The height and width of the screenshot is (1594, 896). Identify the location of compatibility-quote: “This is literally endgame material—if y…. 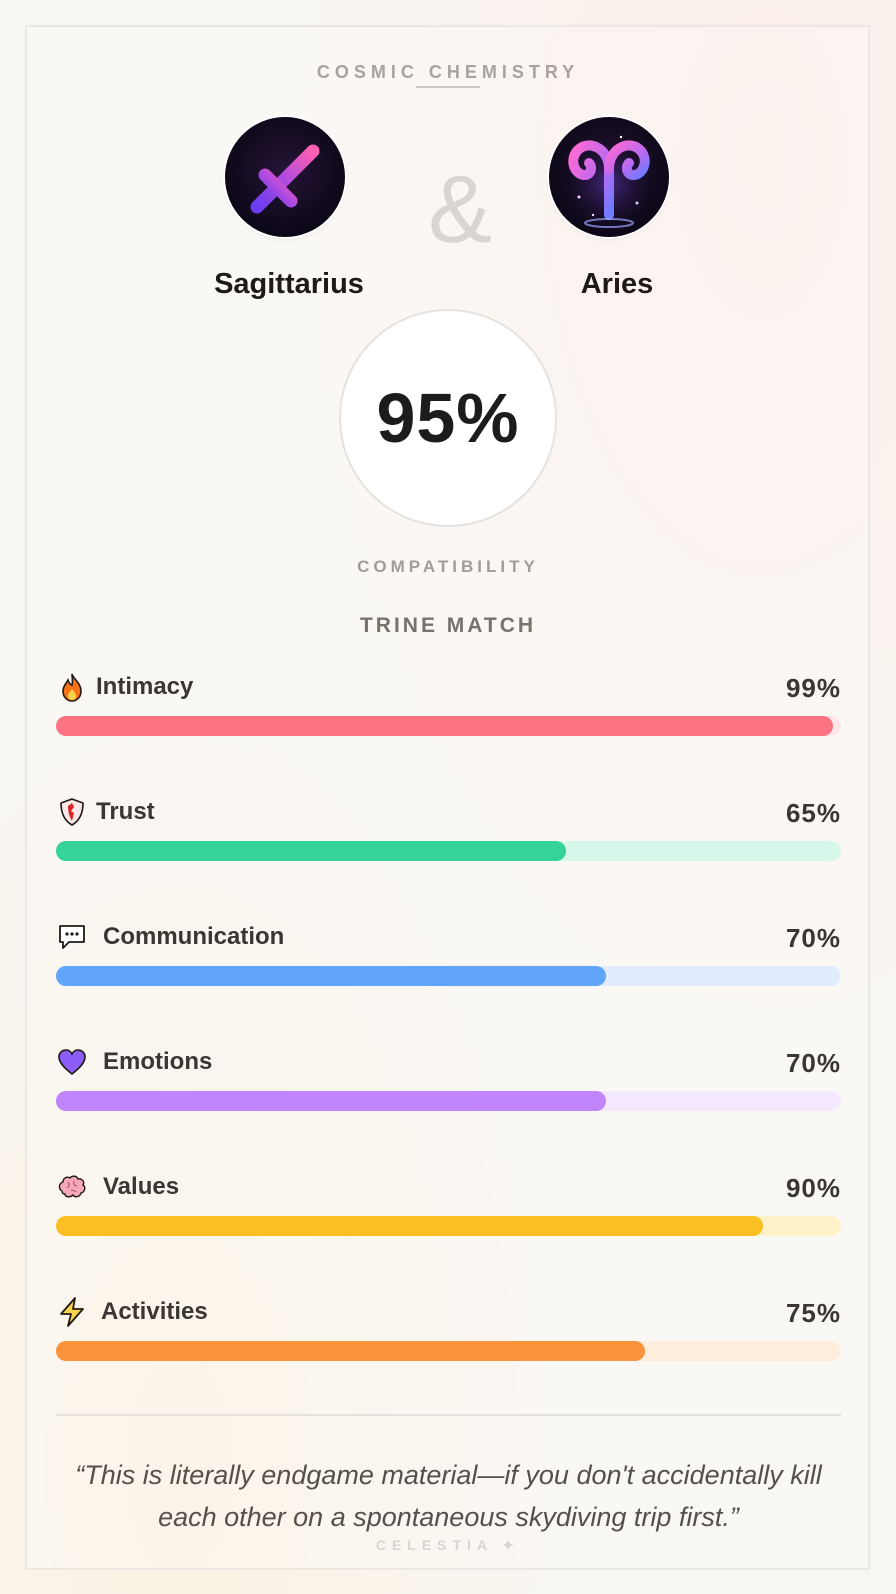
(448, 1496).